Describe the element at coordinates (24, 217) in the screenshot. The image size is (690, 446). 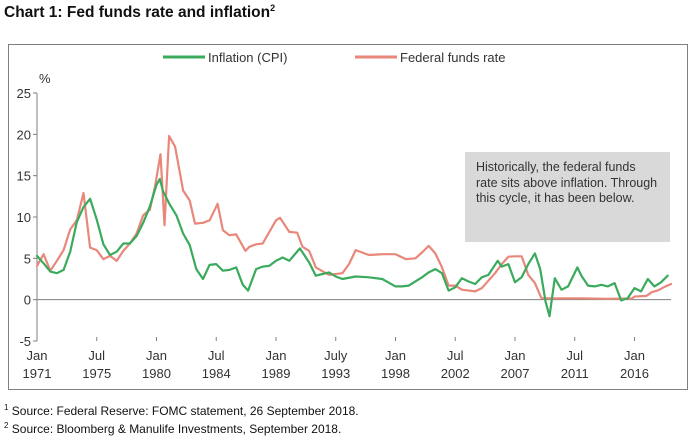
I see `y-tick-label: 10` at that location.